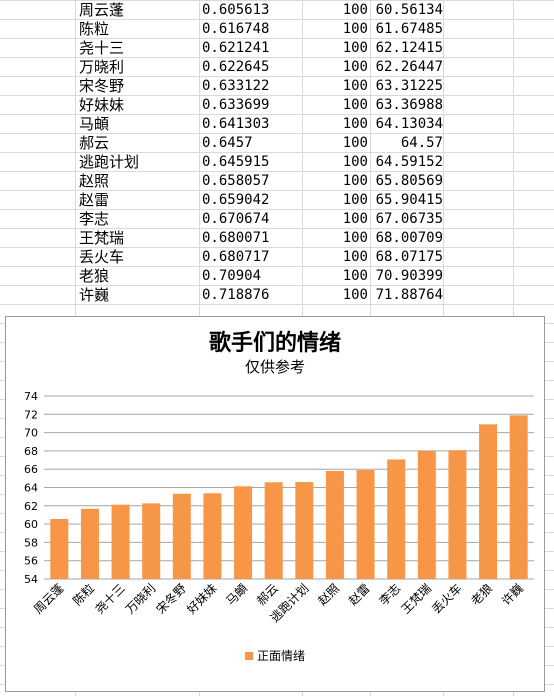 The image size is (554, 696). Describe the element at coordinates (236, 162) in the screenshot. I see `ratio-cell: 0.645915` at that location.